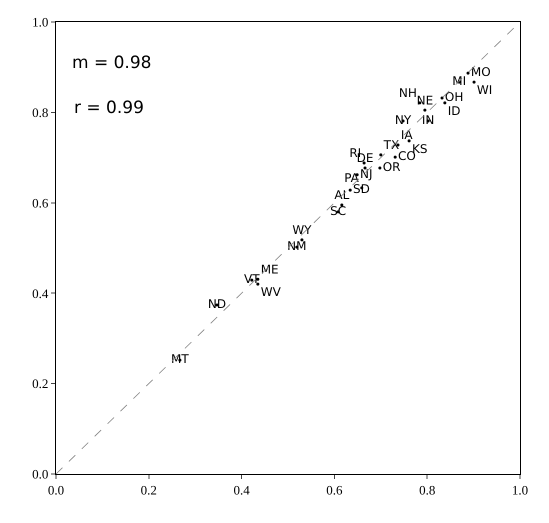 The height and width of the screenshot is (523, 549). Describe the element at coordinates (40, 474) in the screenshot. I see `y-tick-label: 0.0` at that location.